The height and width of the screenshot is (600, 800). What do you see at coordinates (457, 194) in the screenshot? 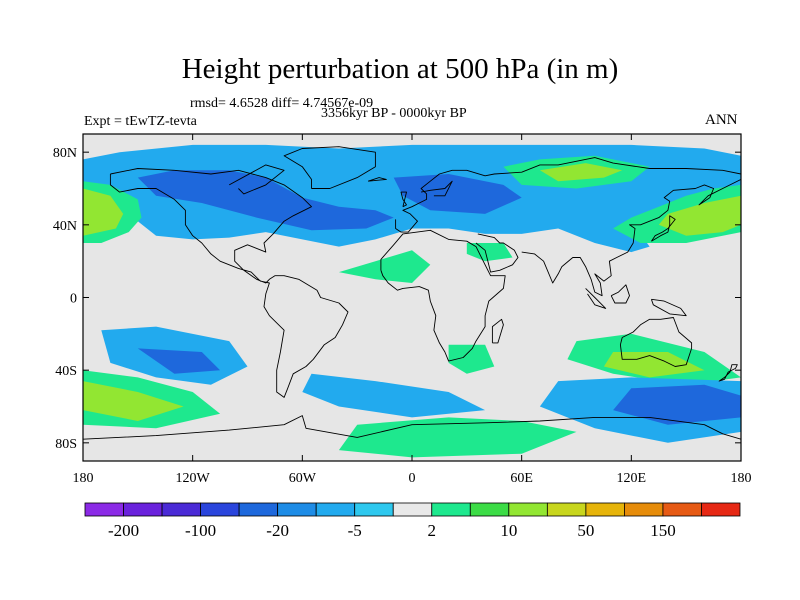
I see `field-region-eurasia-low-blue` at bounding box center [457, 194].